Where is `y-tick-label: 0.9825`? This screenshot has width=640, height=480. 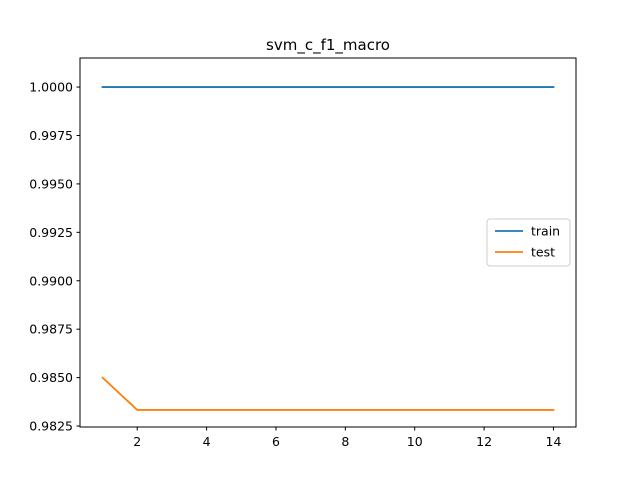
y-tick-label: 0.9825 is located at coordinates (51, 426).